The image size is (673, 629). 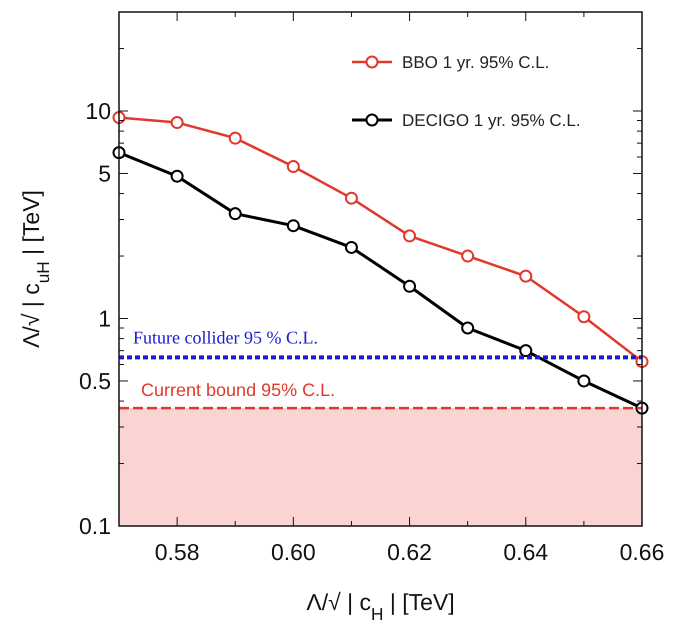 I want to click on ref-line-label: Current bound 95% C.L., so click(x=238, y=390).